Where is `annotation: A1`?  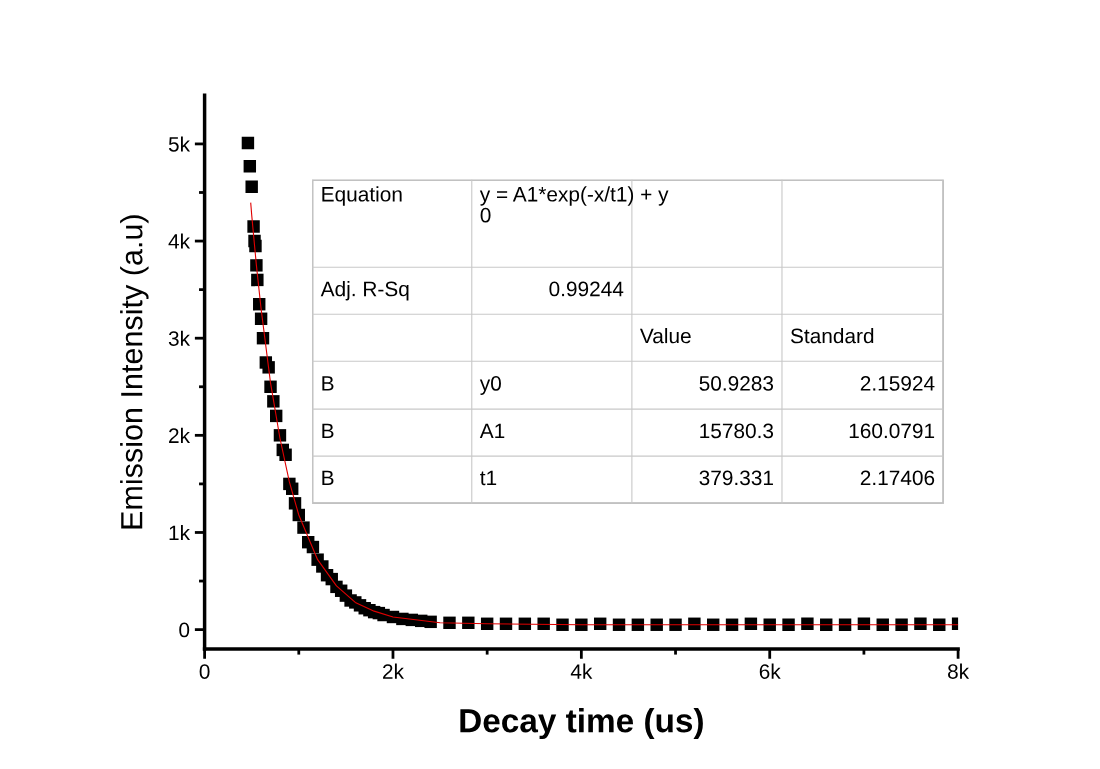 annotation: A1 is located at coordinates (492, 431).